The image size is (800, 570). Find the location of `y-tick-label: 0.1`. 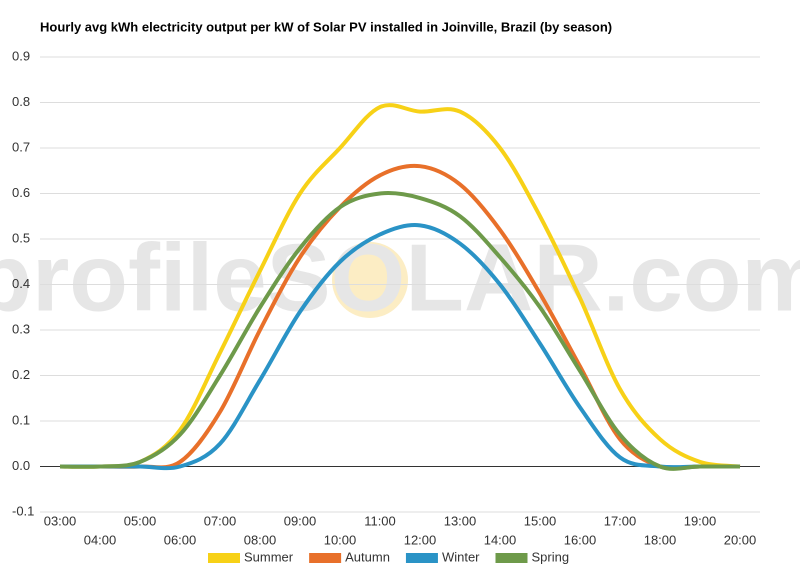

y-tick-label: 0.1 is located at coordinates (21, 419).